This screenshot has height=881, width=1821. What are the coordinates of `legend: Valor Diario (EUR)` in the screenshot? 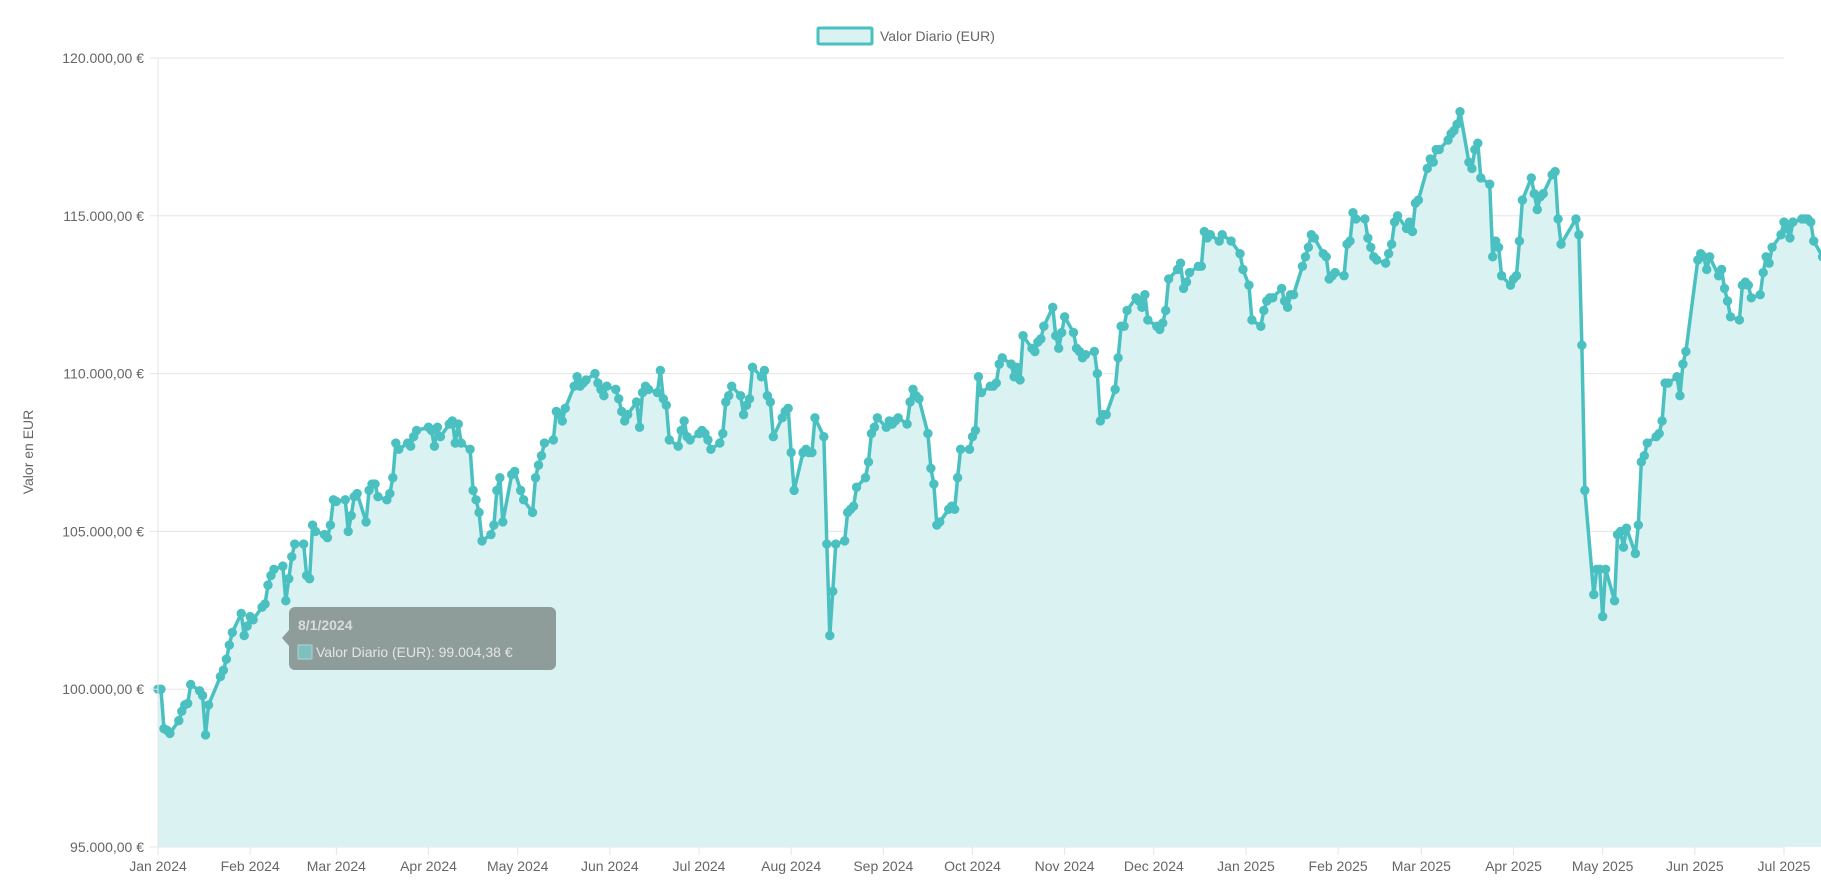 It's located at (905, 36).